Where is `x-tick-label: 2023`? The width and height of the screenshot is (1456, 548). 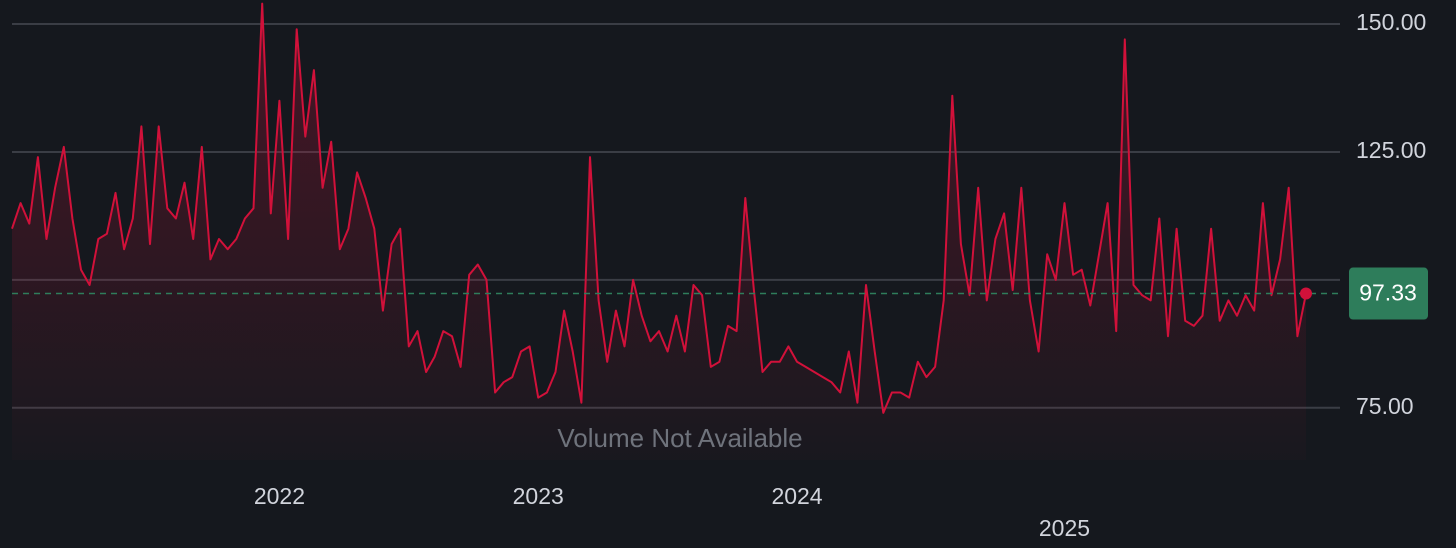
x-tick-label: 2023 is located at coordinates (538, 496).